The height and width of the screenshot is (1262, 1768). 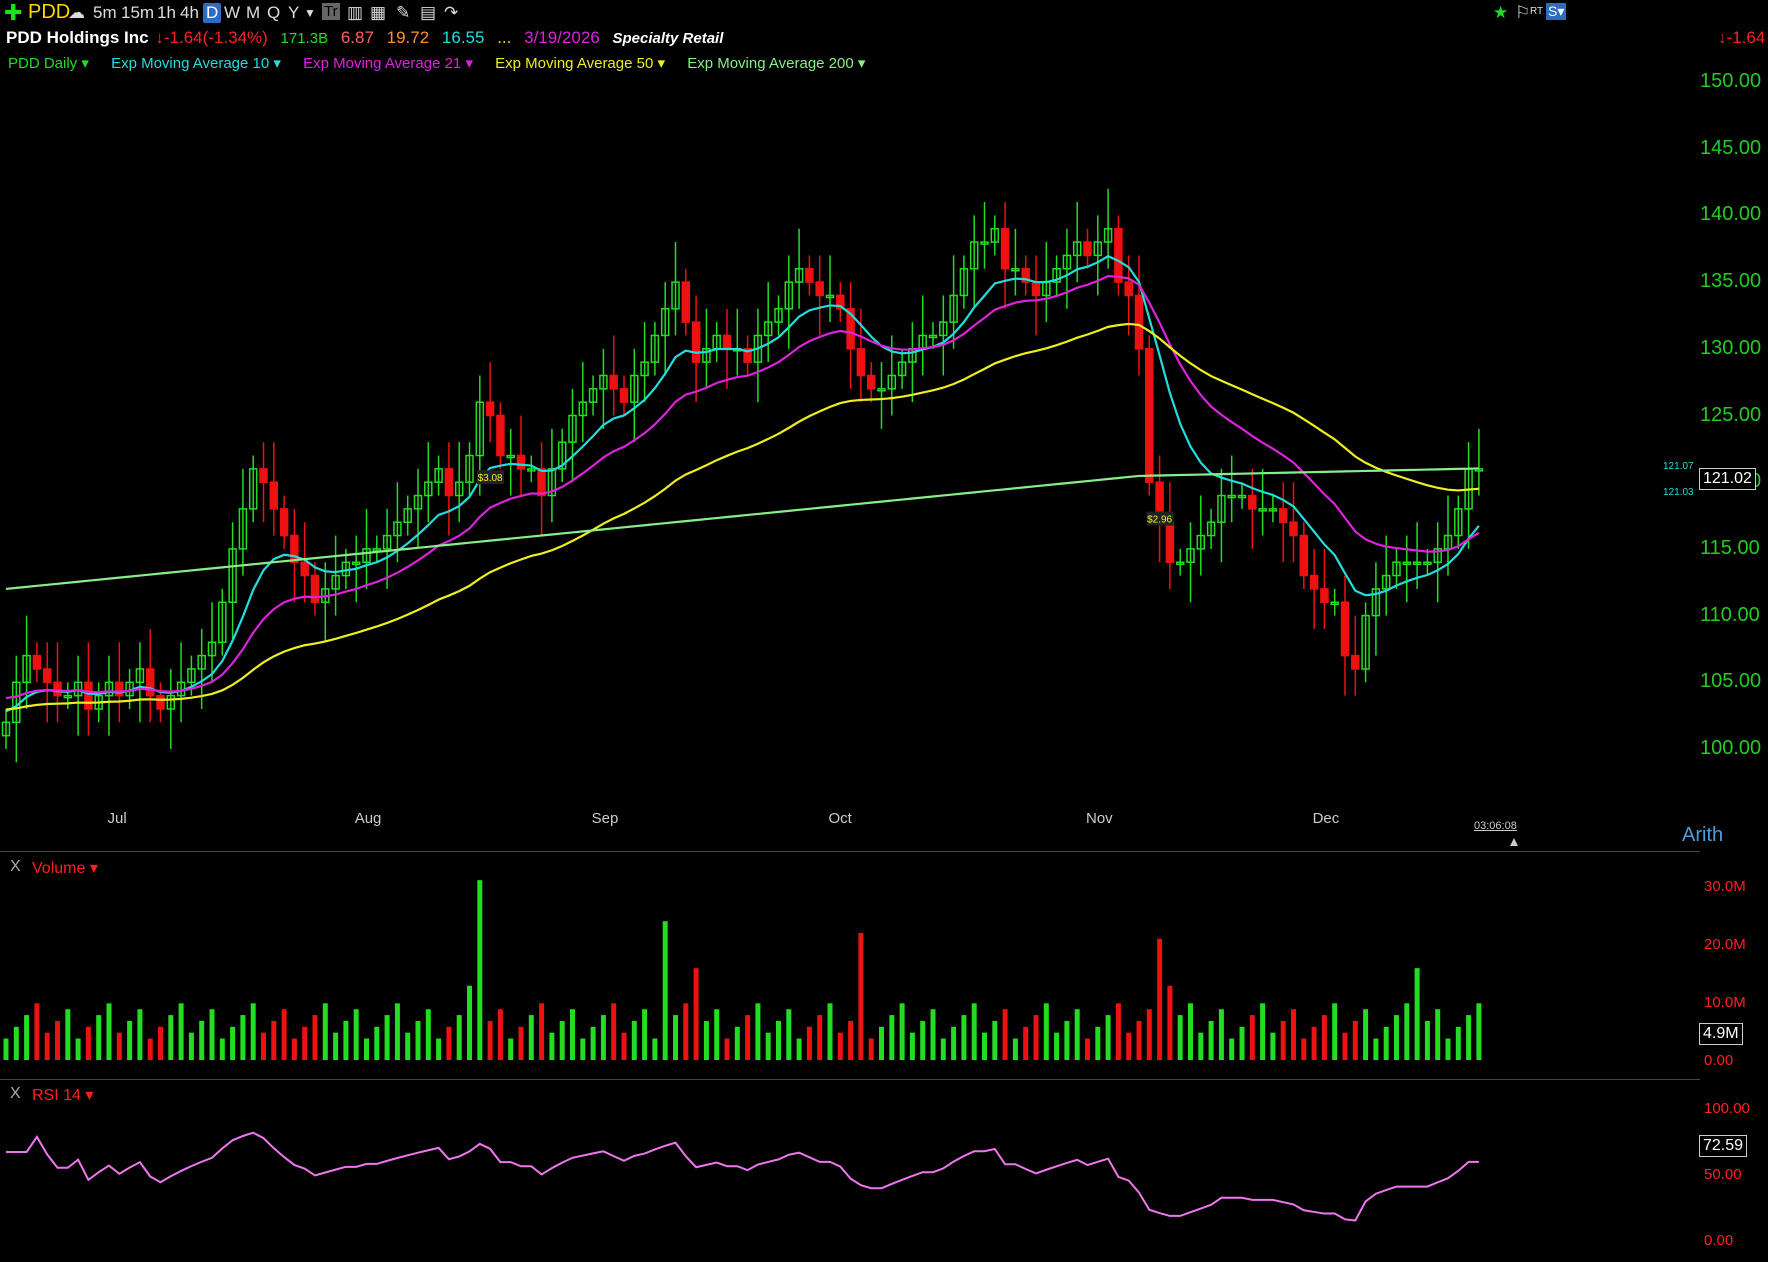 What do you see at coordinates (1523, 12) in the screenshot?
I see `flag-icon: ⚐` at bounding box center [1523, 12].